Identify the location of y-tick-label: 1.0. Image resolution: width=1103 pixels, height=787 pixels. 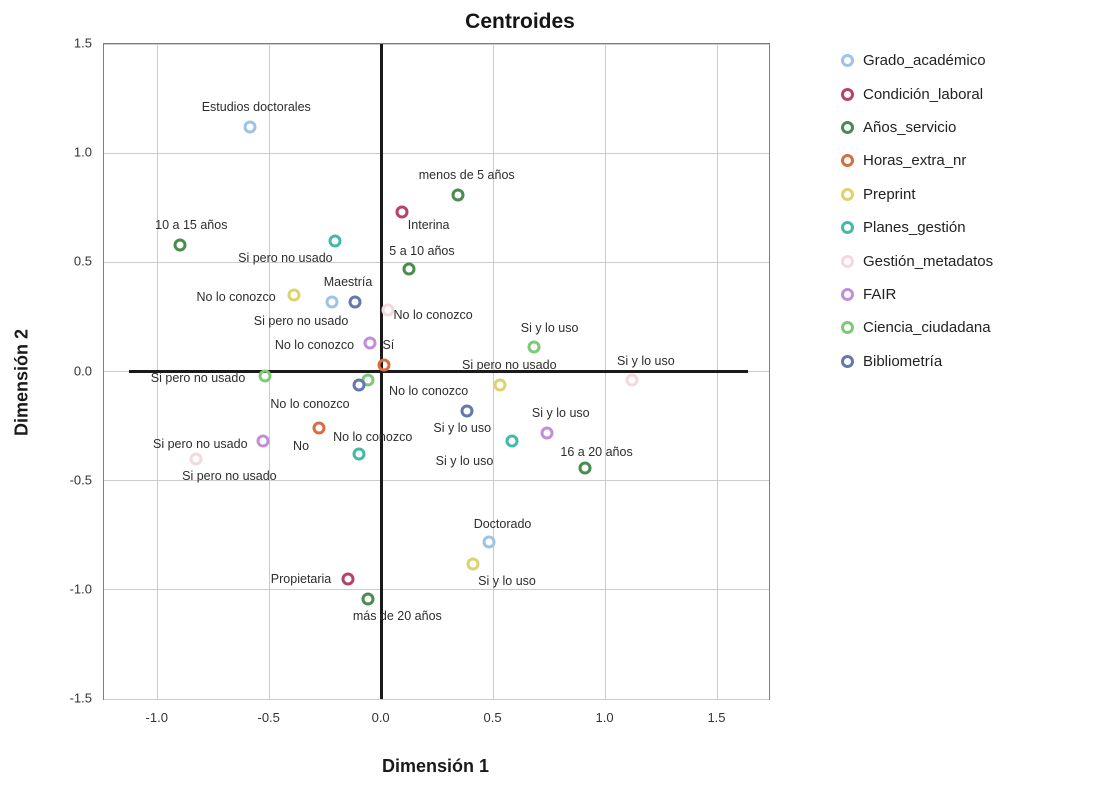
(82, 152).